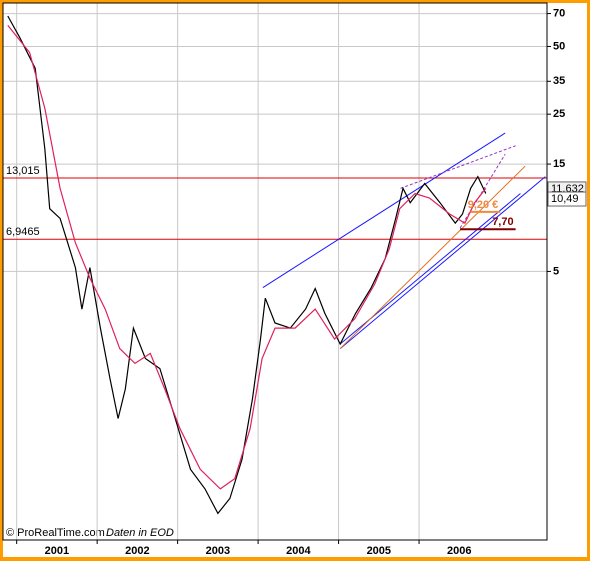 The image size is (590, 561). Describe the element at coordinates (559, 81) in the screenshot. I see `y-tick-label: 35` at that location.